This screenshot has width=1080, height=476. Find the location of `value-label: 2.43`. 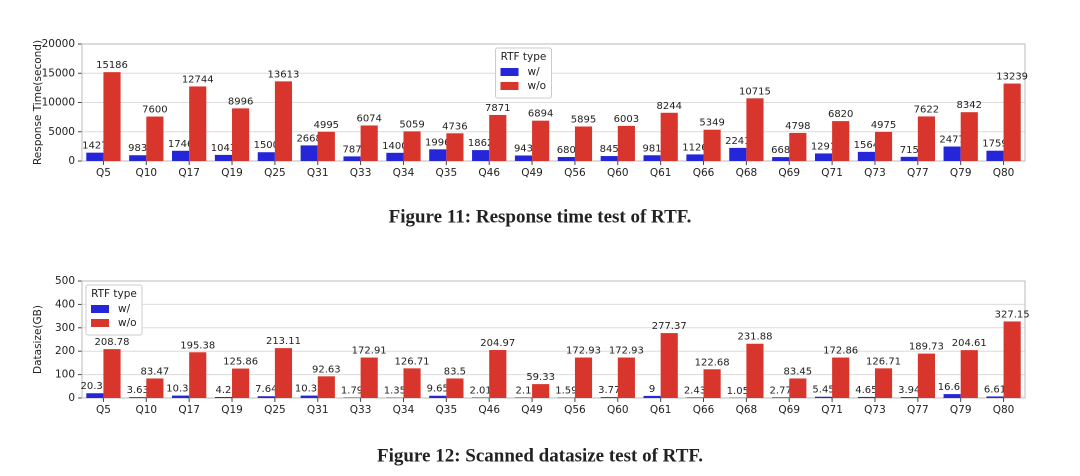

value-label: 2.43 is located at coordinates (695, 390).